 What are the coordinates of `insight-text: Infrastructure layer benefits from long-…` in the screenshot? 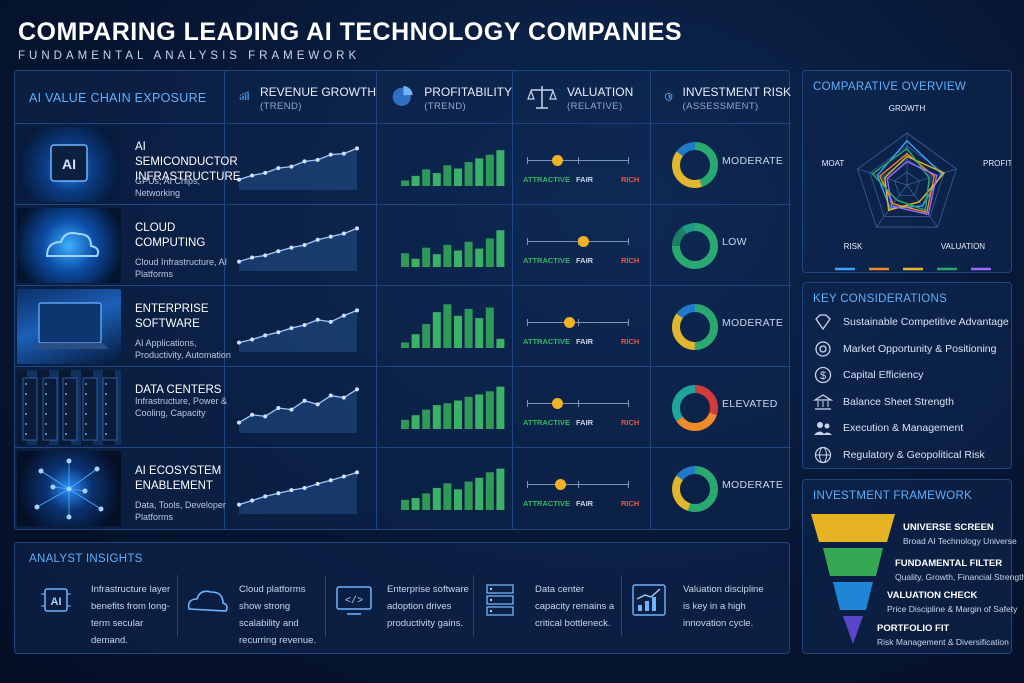 It's located at (131, 615).